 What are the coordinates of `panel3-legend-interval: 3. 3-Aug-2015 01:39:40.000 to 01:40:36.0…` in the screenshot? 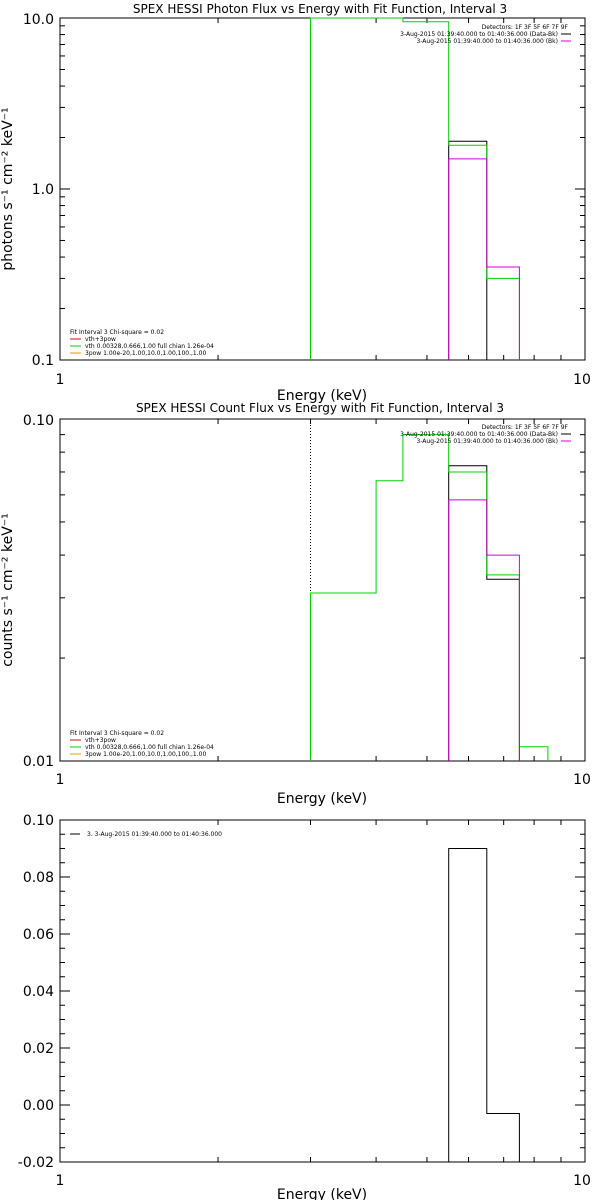 It's located at (154, 834).